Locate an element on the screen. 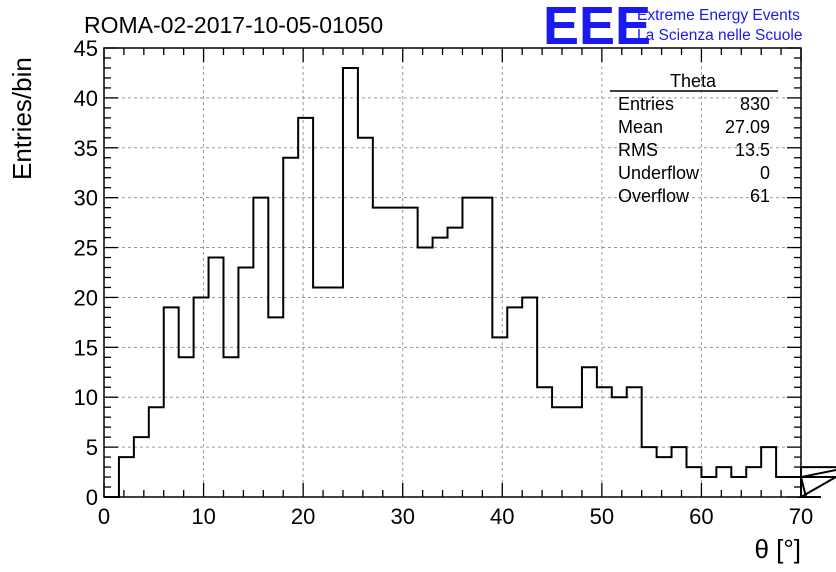  chart-title: ROMA-02-2017-10-05-01050 is located at coordinates (233, 25).